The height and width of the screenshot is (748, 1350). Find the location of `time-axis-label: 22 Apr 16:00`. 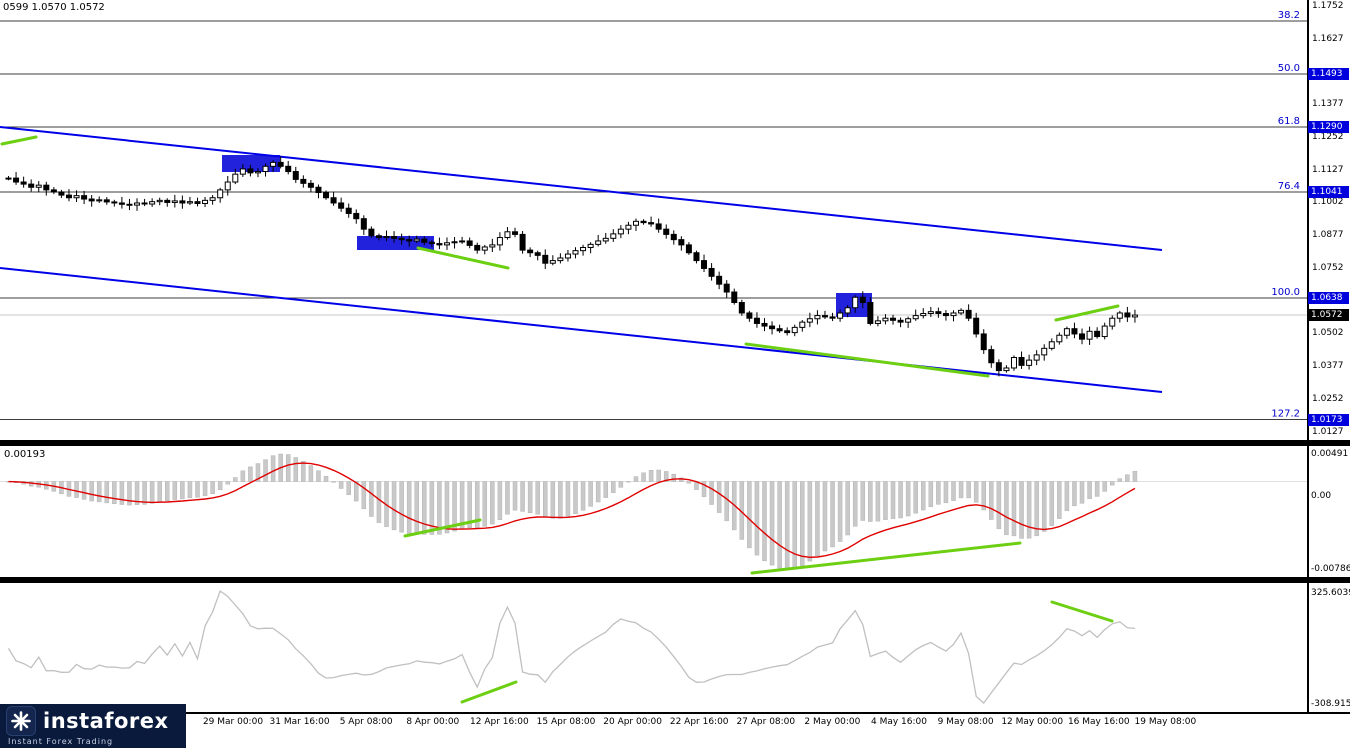

time-axis-label: 22 Apr 16:00 is located at coordinates (699, 722).